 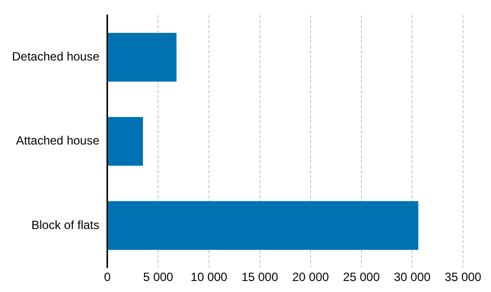 What do you see at coordinates (361, 277) in the screenshot?
I see `x-tick-label: 25 000` at bounding box center [361, 277].